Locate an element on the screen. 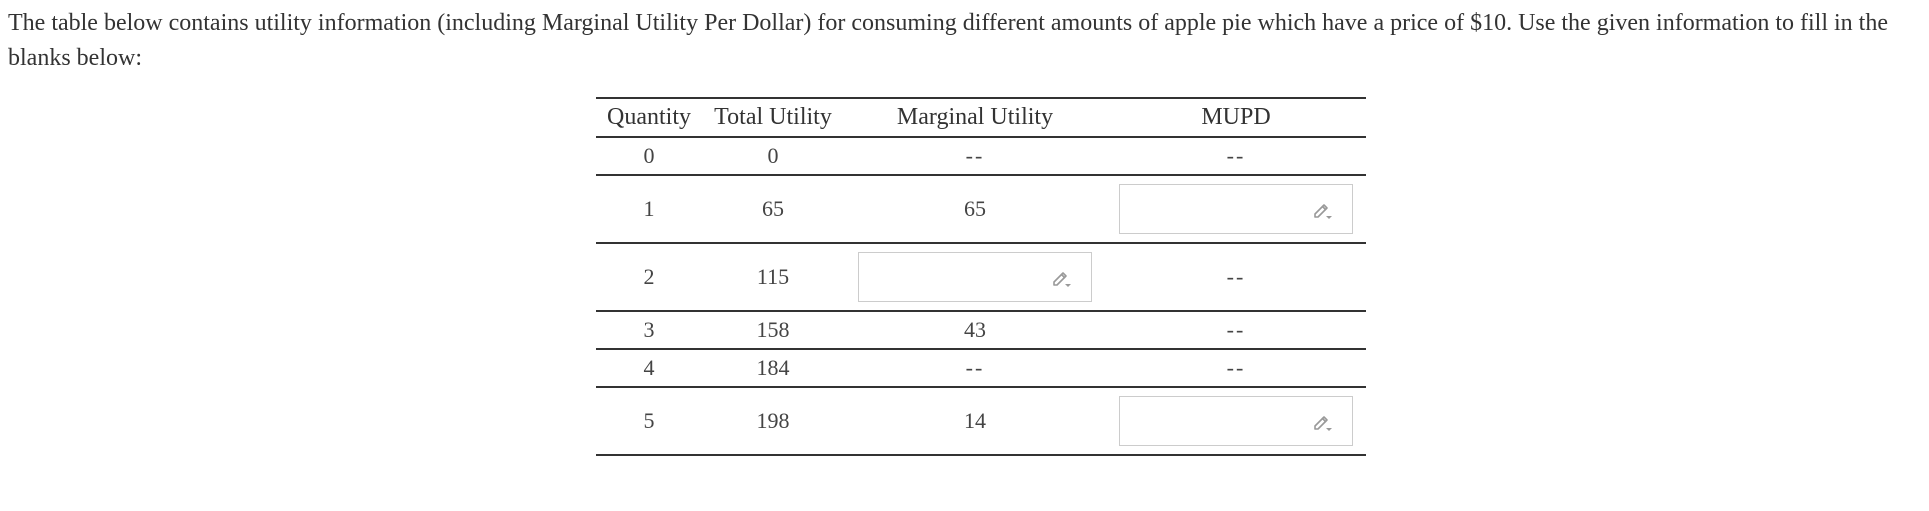  table-row: 2 115 -- is located at coordinates (981, 277).